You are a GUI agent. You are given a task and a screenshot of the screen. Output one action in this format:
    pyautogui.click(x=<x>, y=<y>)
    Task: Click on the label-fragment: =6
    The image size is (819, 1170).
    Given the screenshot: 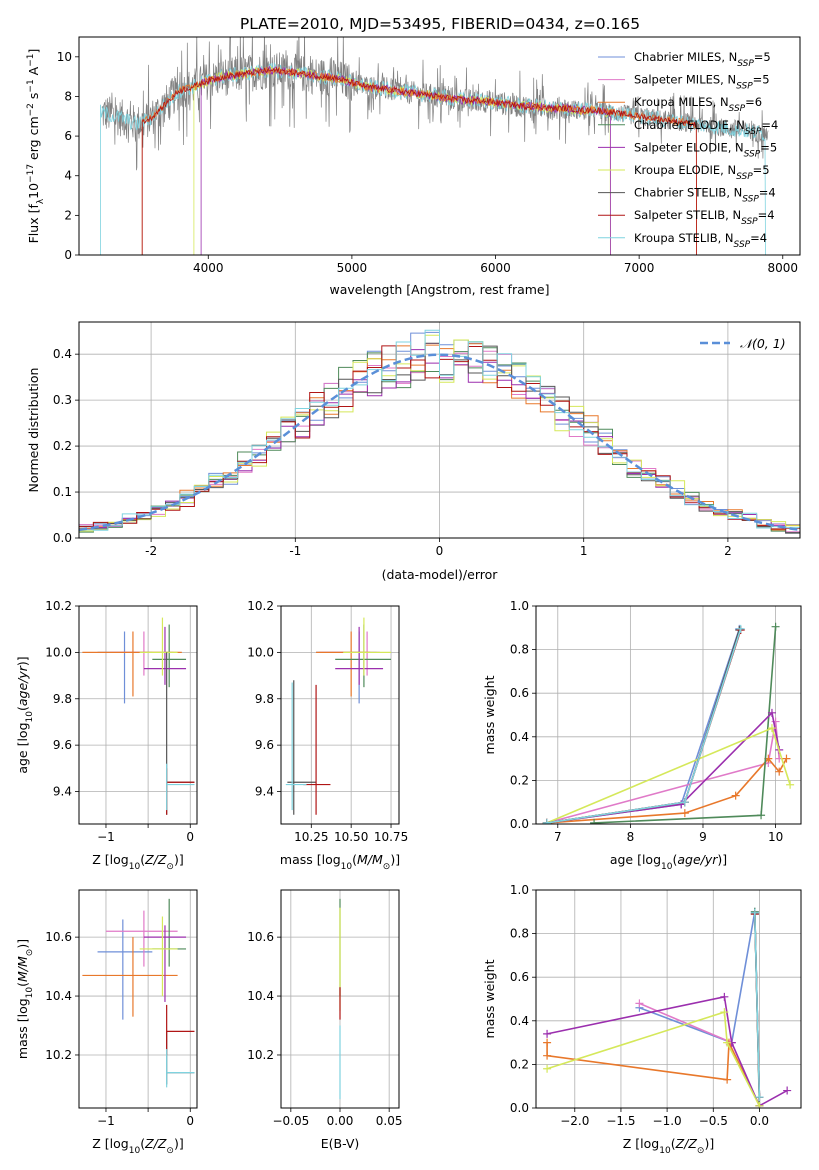 What is the action you would take?
    pyautogui.click(x=753, y=102)
    